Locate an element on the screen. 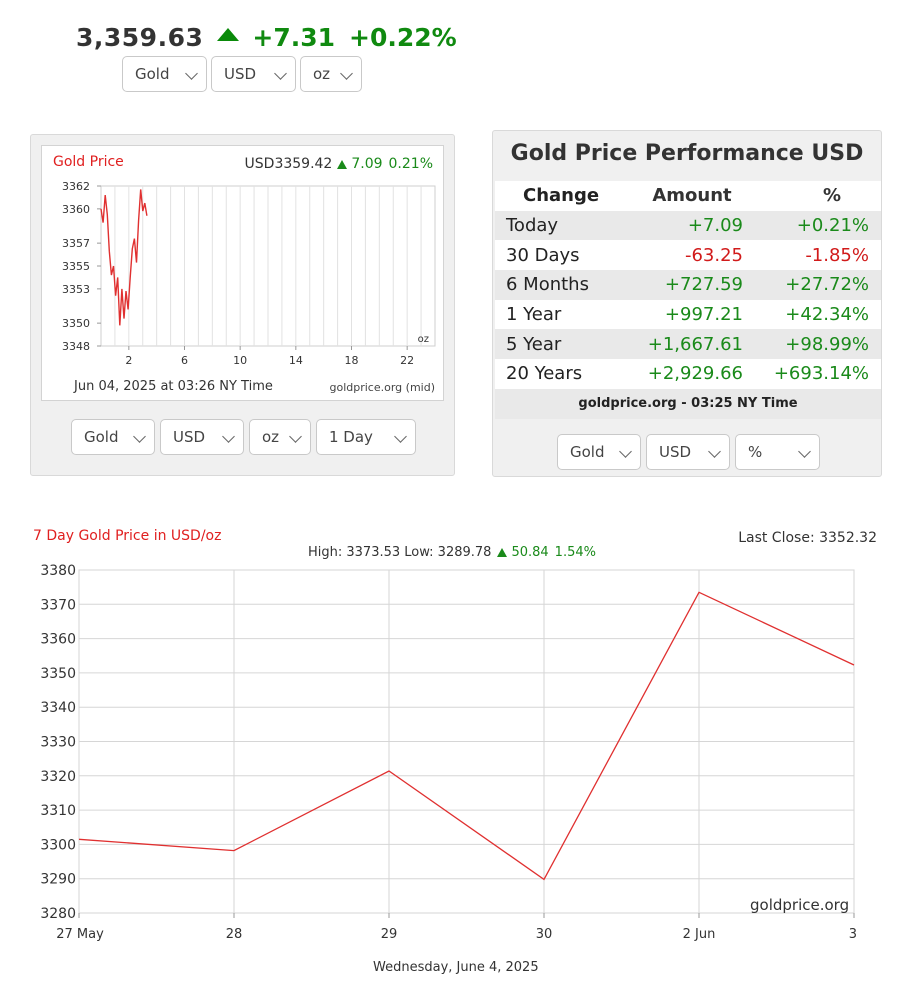 This screenshot has height=988, width=903. row-amount: +1,667.61 is located at coordinates (695, 344).